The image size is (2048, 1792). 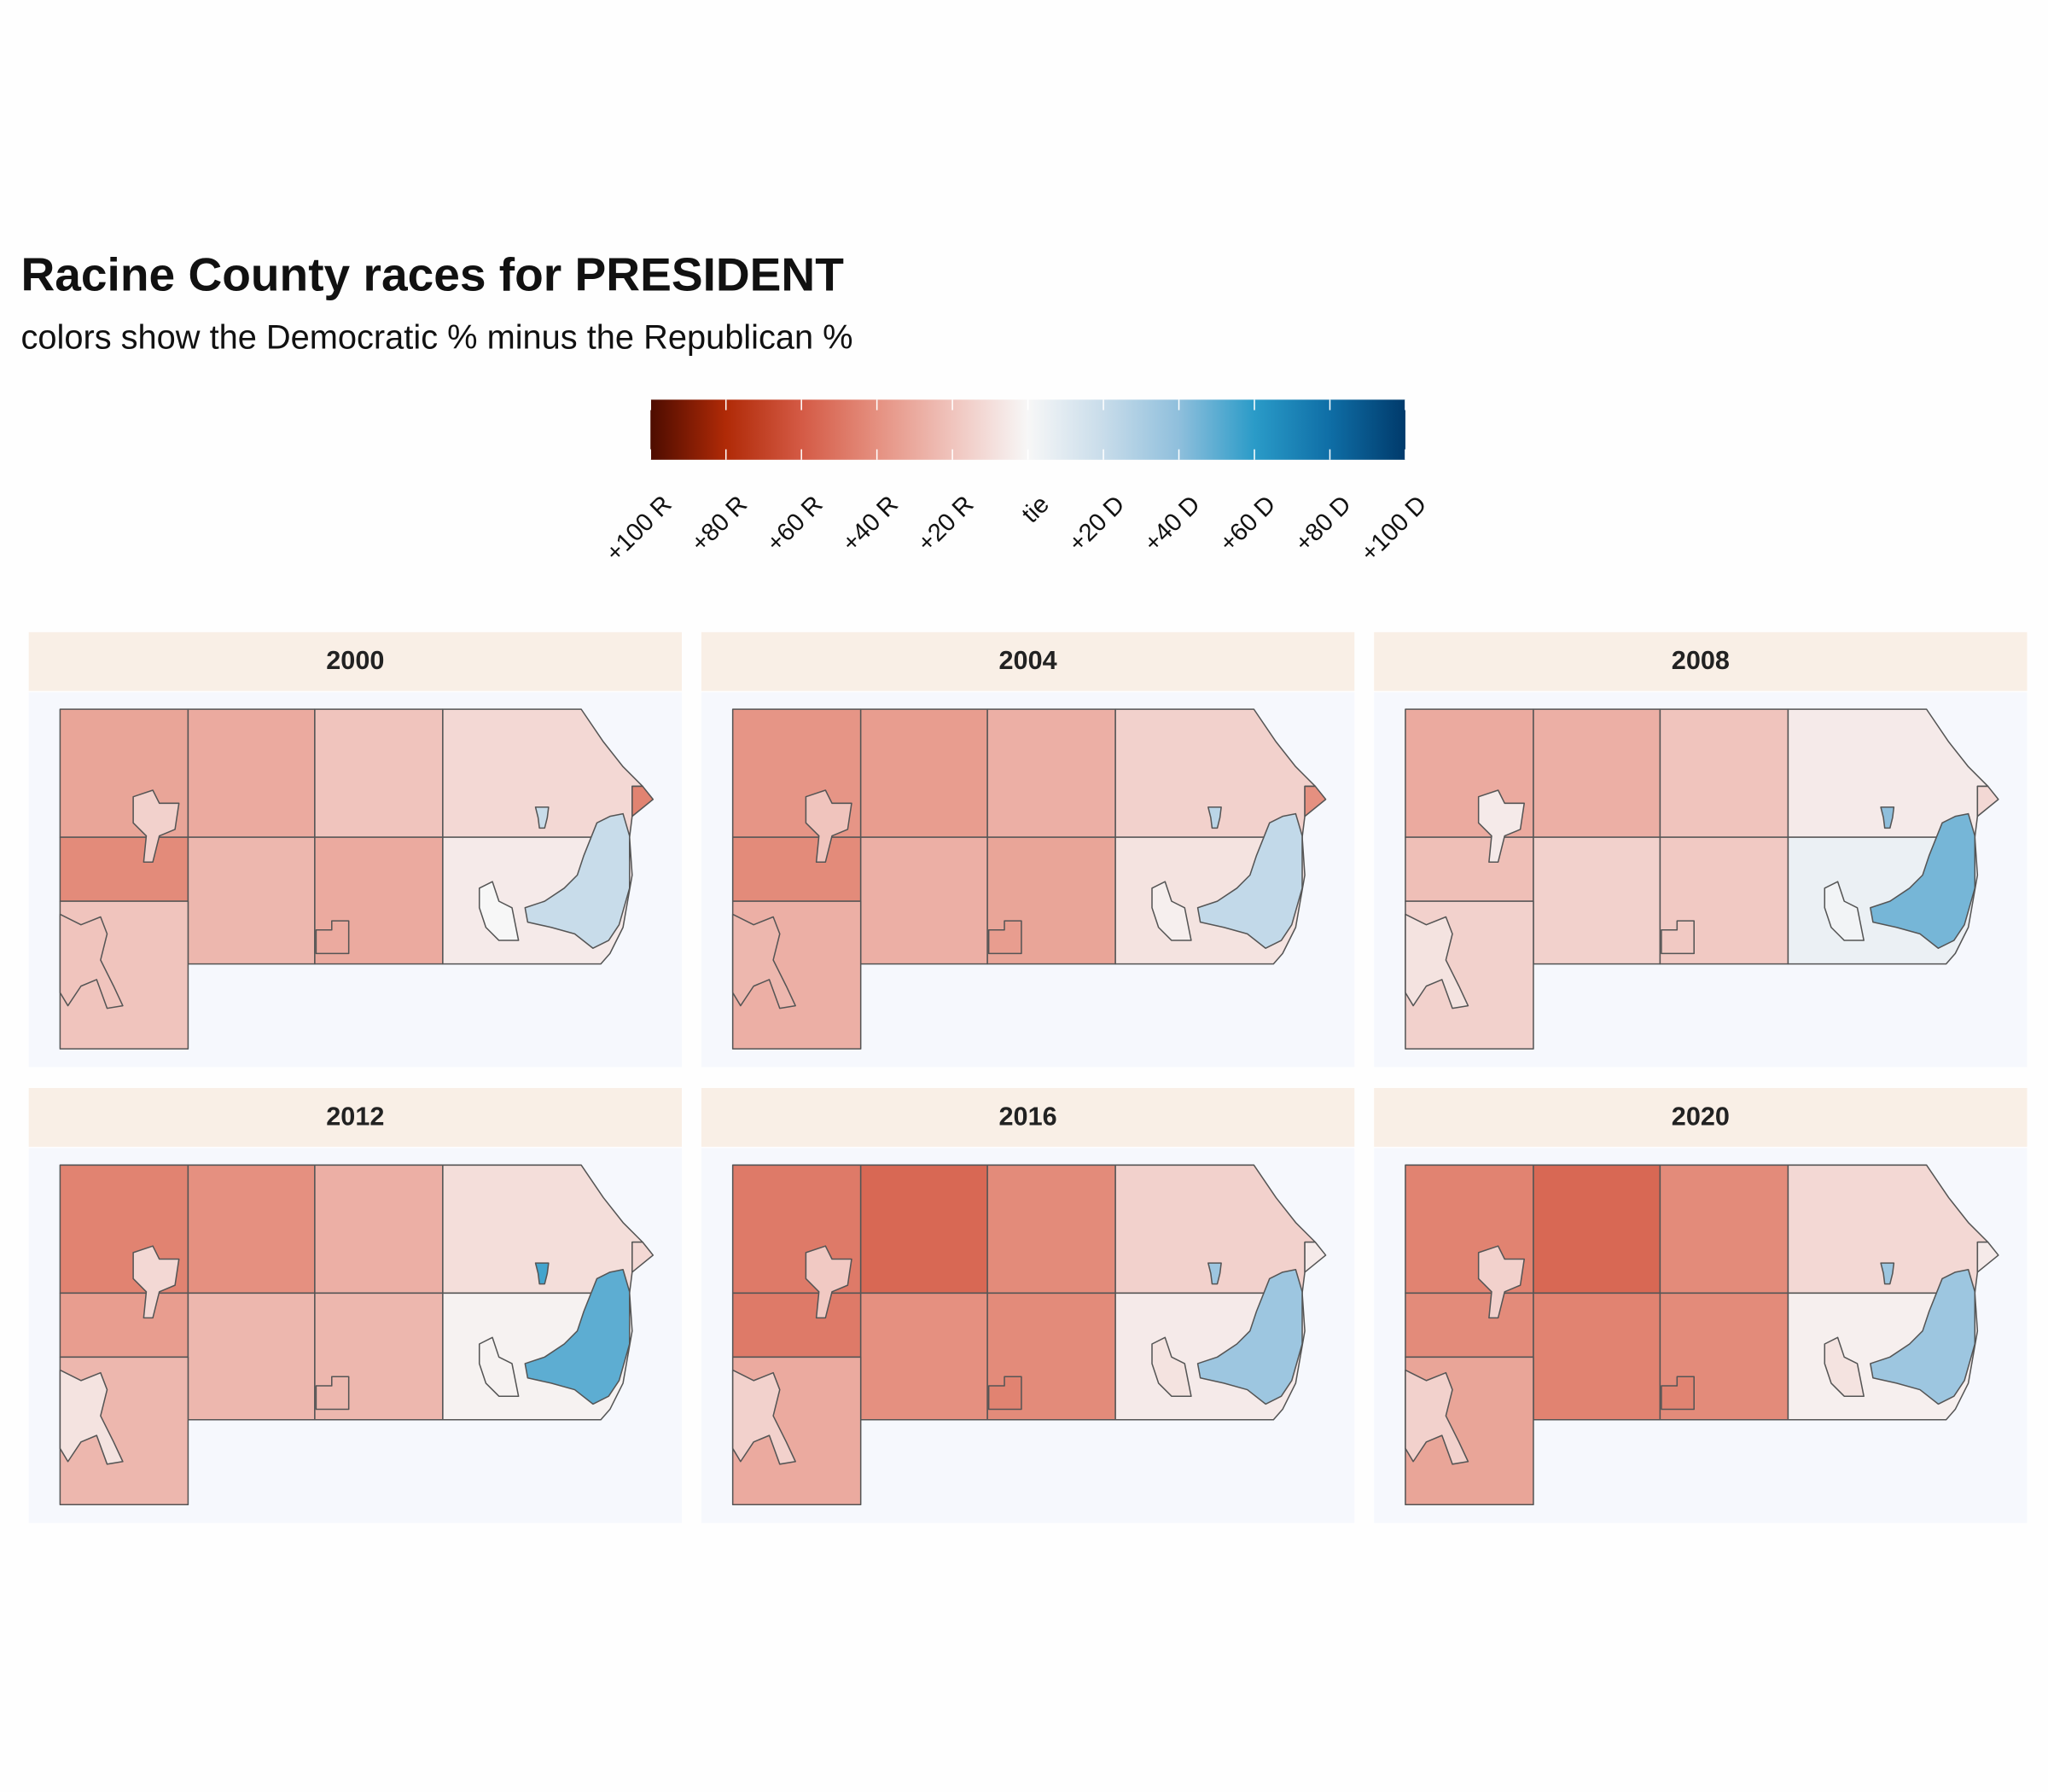 I want to click on legend-tick-label: +40 D, so click(x=1172, y=524).